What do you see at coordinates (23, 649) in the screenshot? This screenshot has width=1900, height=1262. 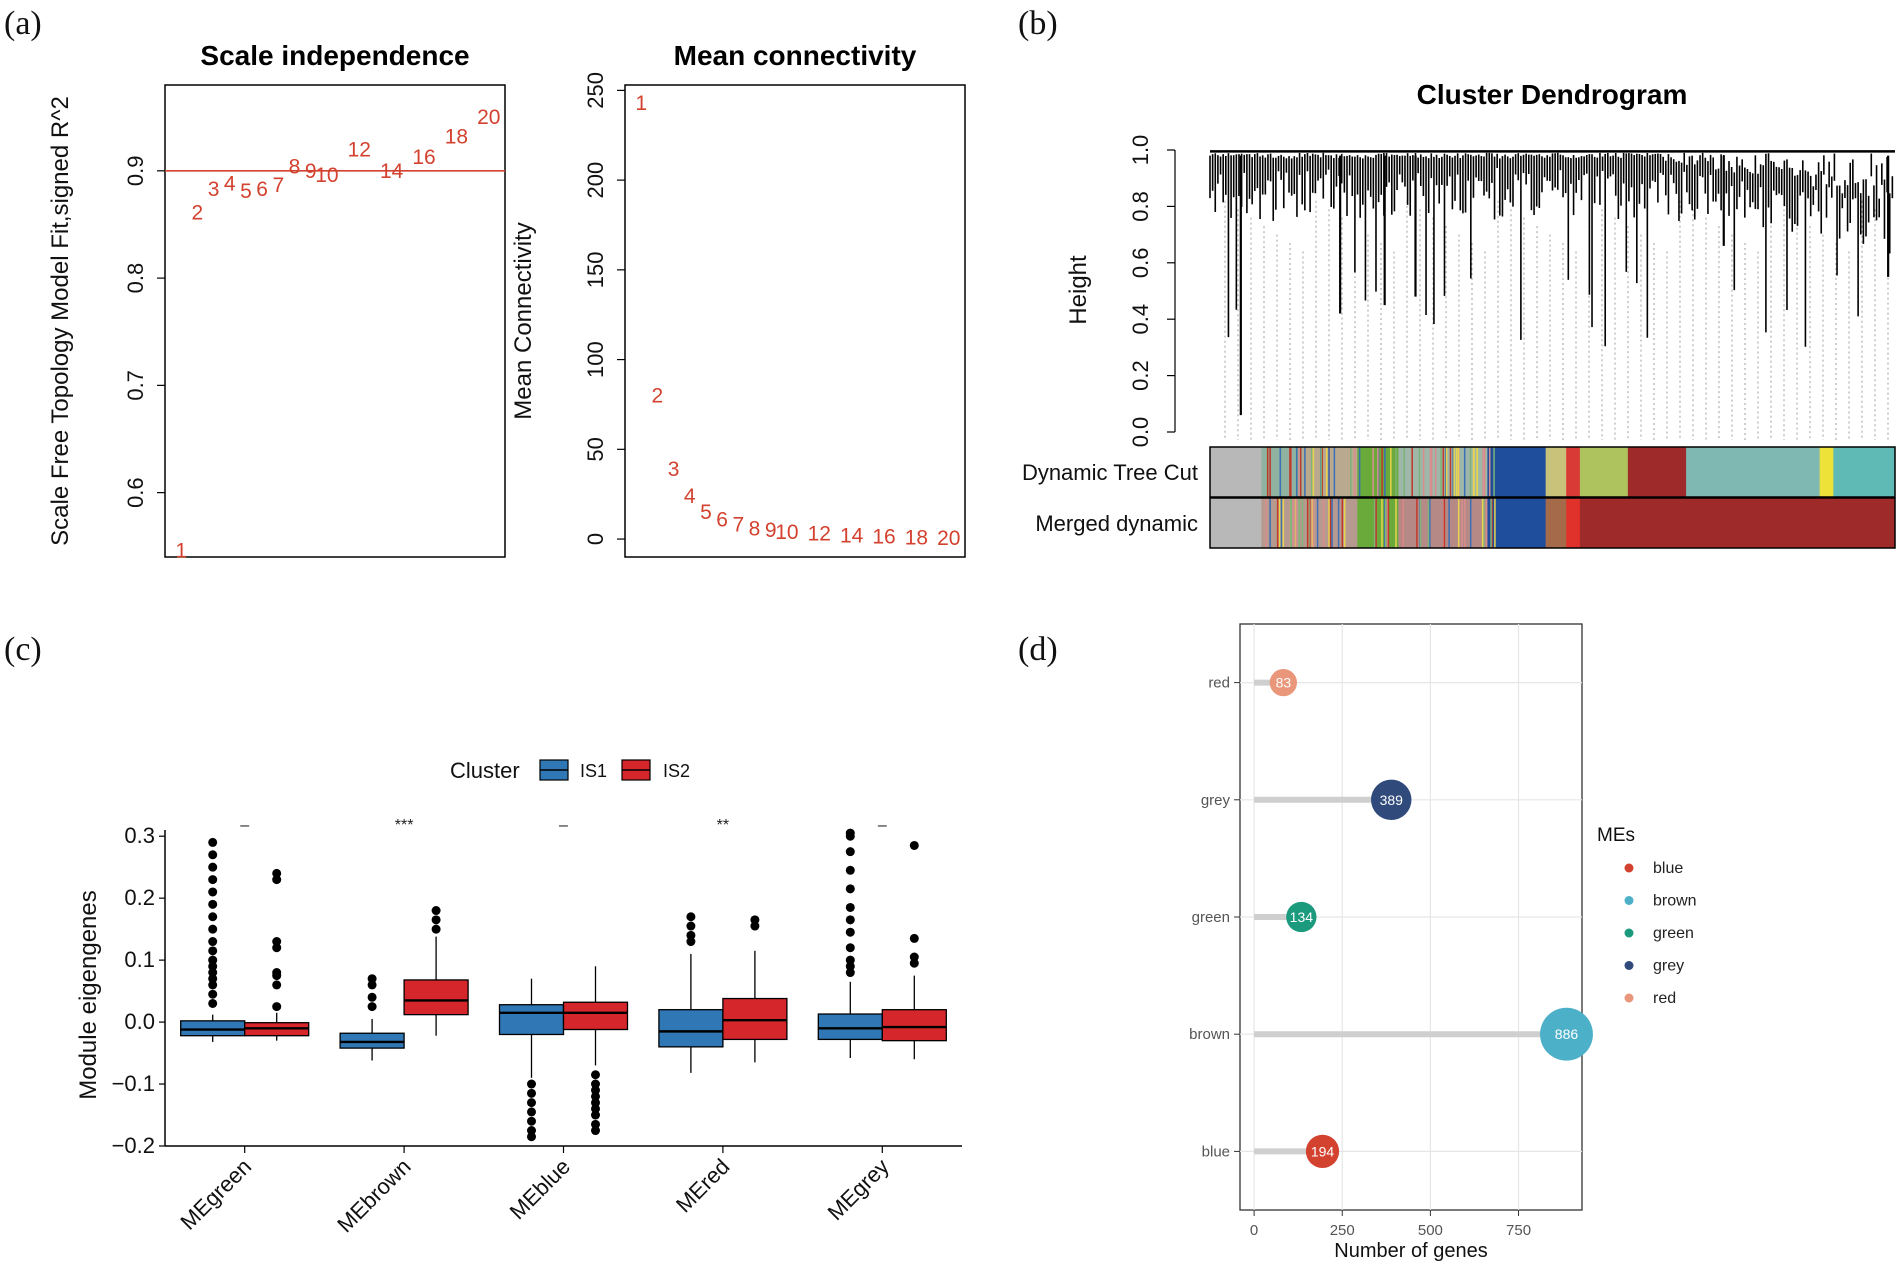 I see `panel-label-c: (c)` at bounding box center [23, 649].